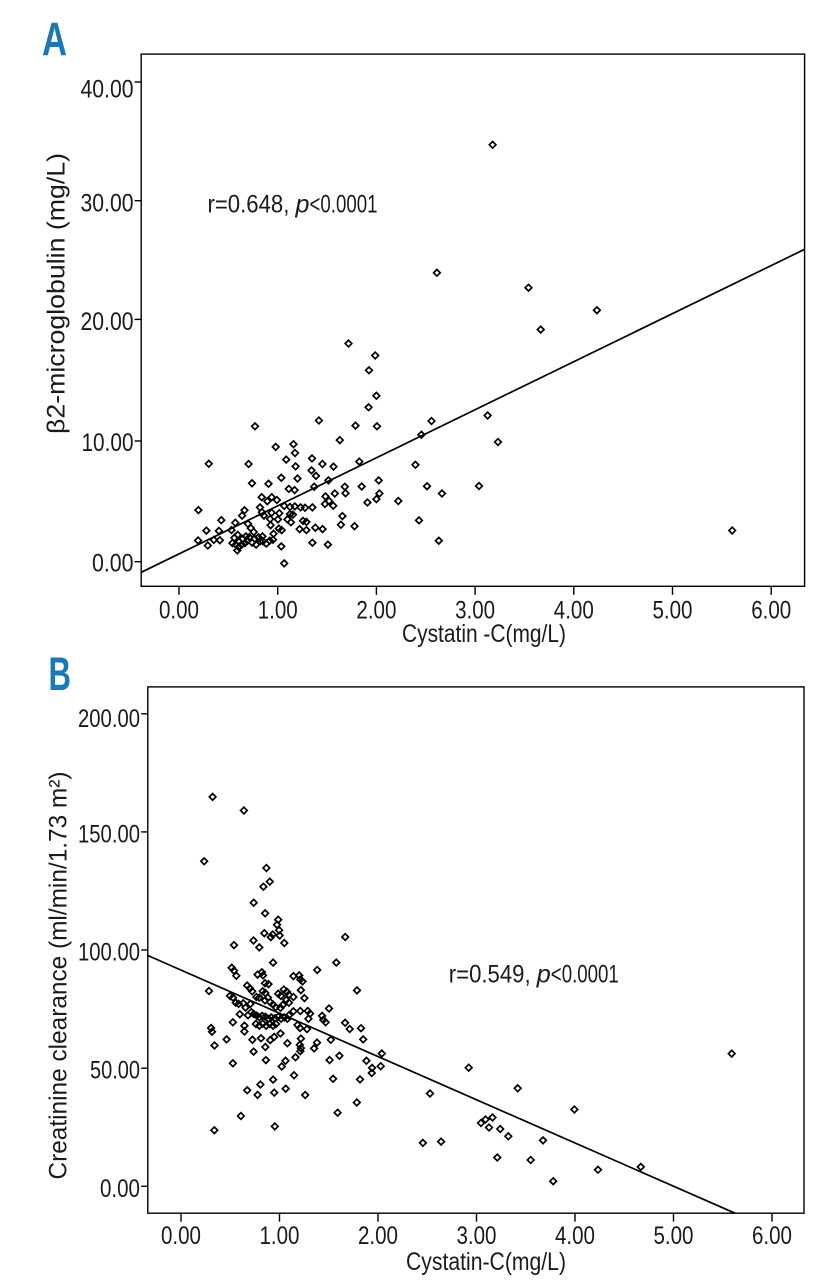 This screenshot has height=1280, width=827. Describe the element at coordinates (60, 673) in the screenshot. I see `svg-text: B` at that location.